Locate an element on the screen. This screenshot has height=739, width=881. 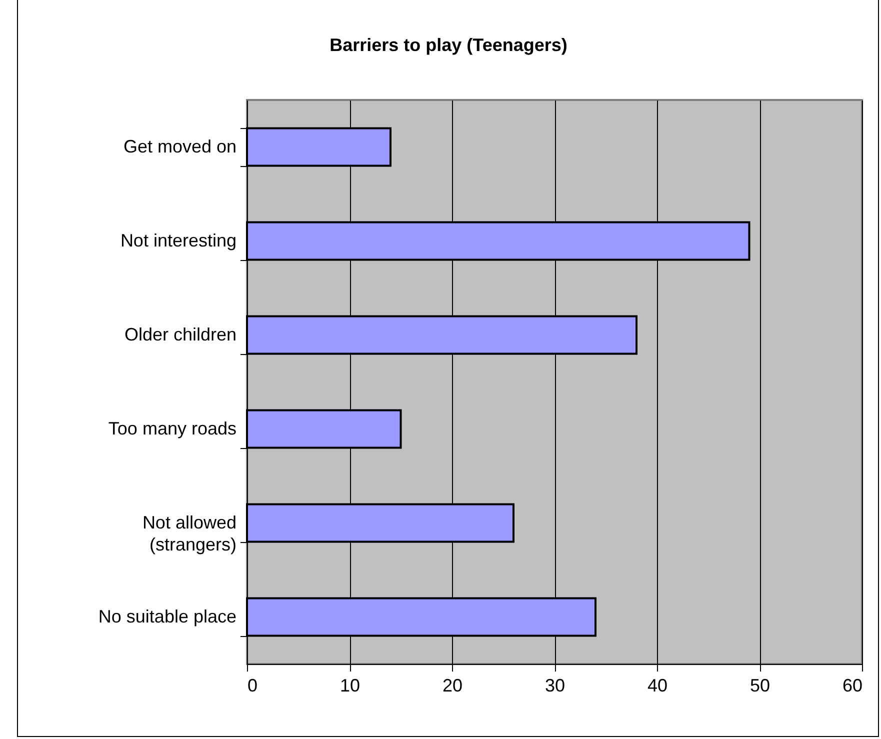
y-tick-label: Not interesting is located at coordinates (178, 240).